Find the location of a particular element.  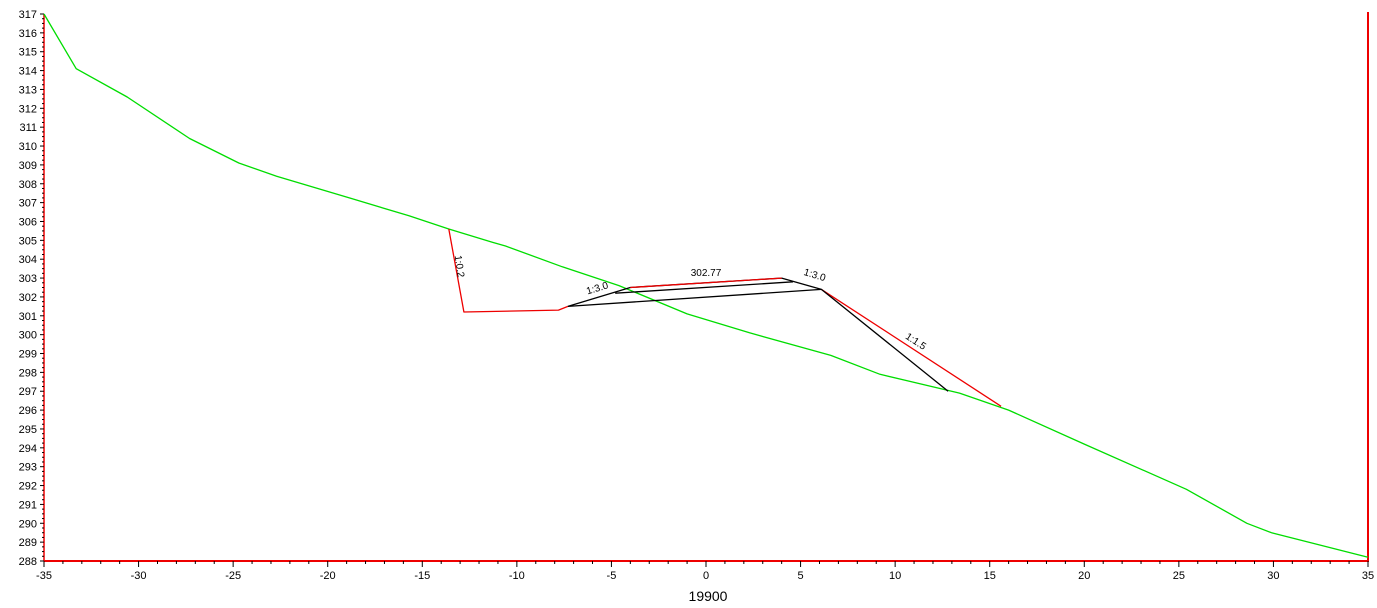

y-tick-label: 305 is located at coordinates (28, 241).